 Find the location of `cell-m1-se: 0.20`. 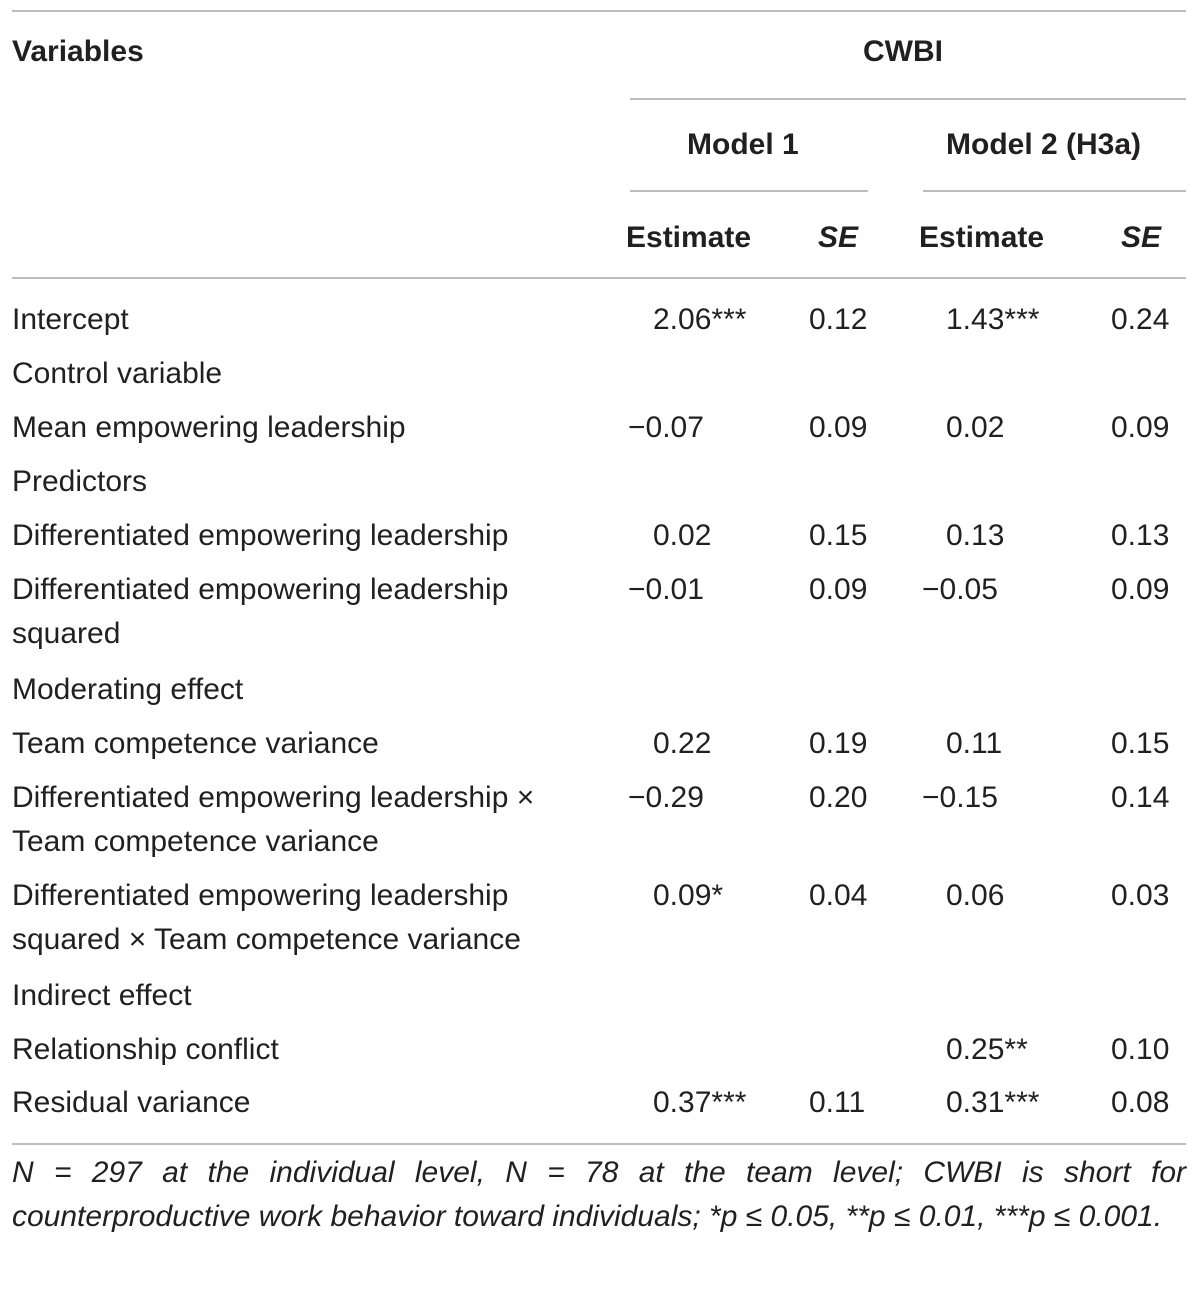

cell-m1-se: 0.20 is located at coordinates (838, 797).